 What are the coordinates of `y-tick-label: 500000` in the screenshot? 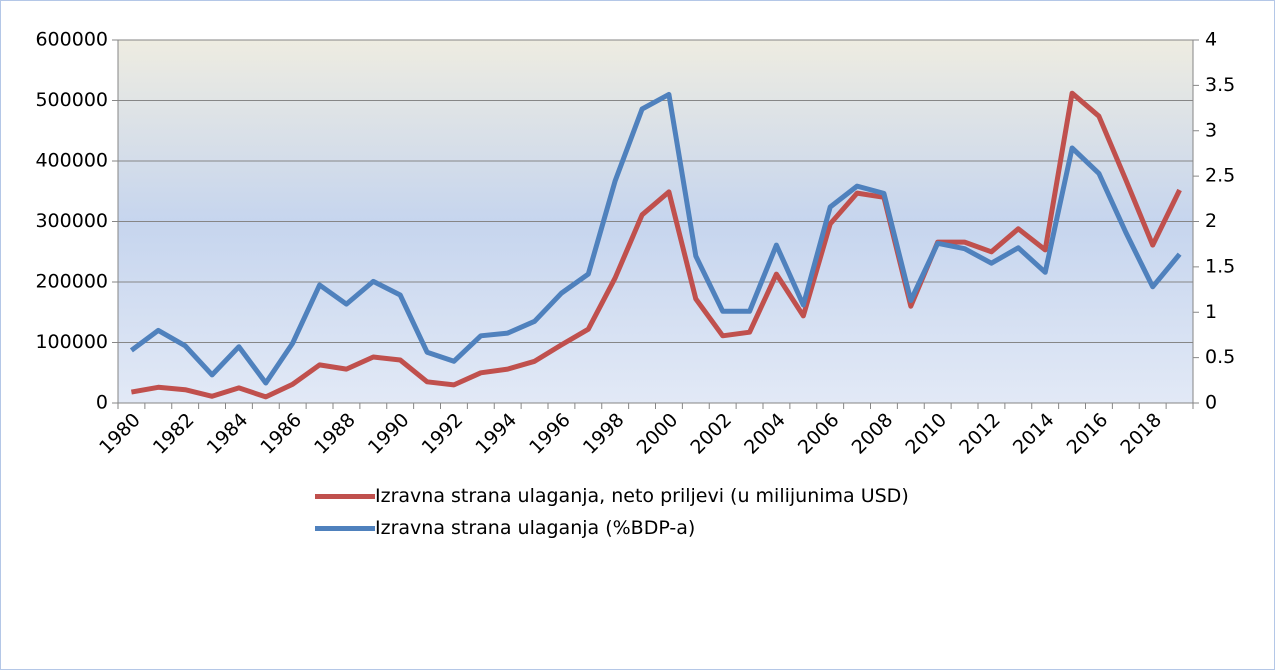 It's located at (71, 100).